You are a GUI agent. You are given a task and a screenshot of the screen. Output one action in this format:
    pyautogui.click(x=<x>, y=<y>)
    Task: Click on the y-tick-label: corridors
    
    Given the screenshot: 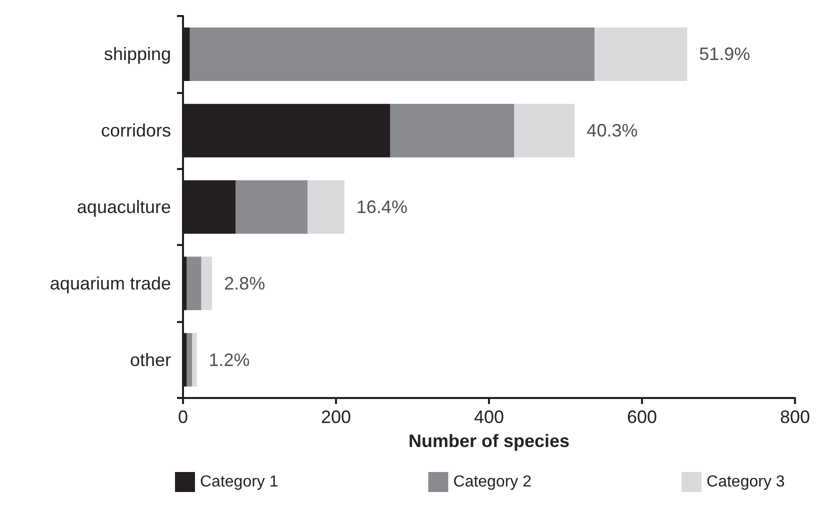 What is the action you would take?
    pyautogui.click(x=135, y=130)
    